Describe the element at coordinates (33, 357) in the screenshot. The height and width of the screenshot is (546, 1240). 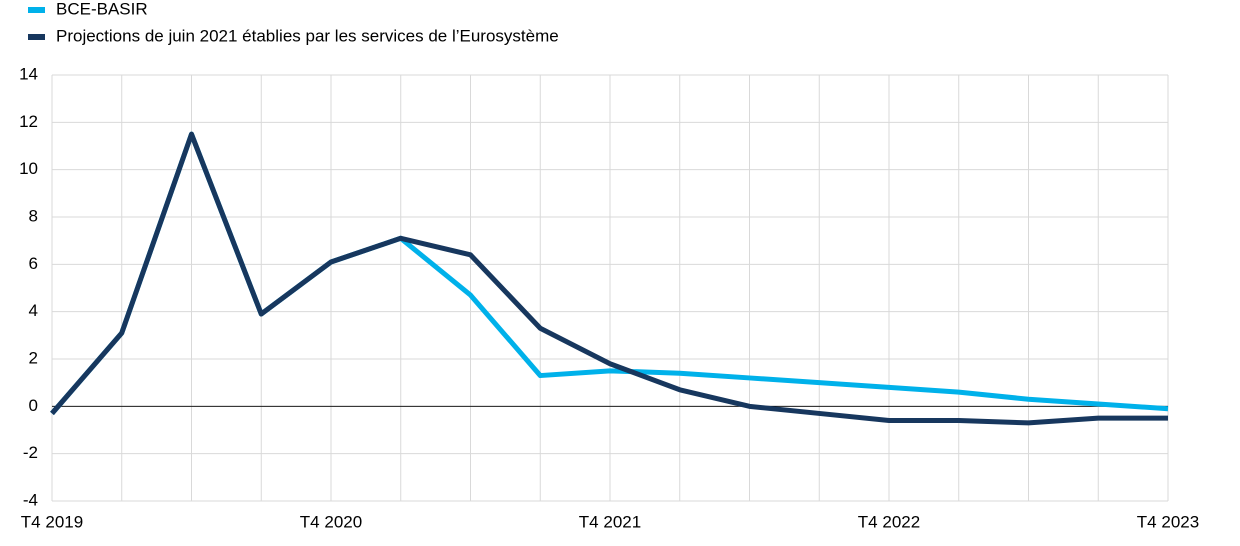
I see `y-tick-label: 2` at that location.